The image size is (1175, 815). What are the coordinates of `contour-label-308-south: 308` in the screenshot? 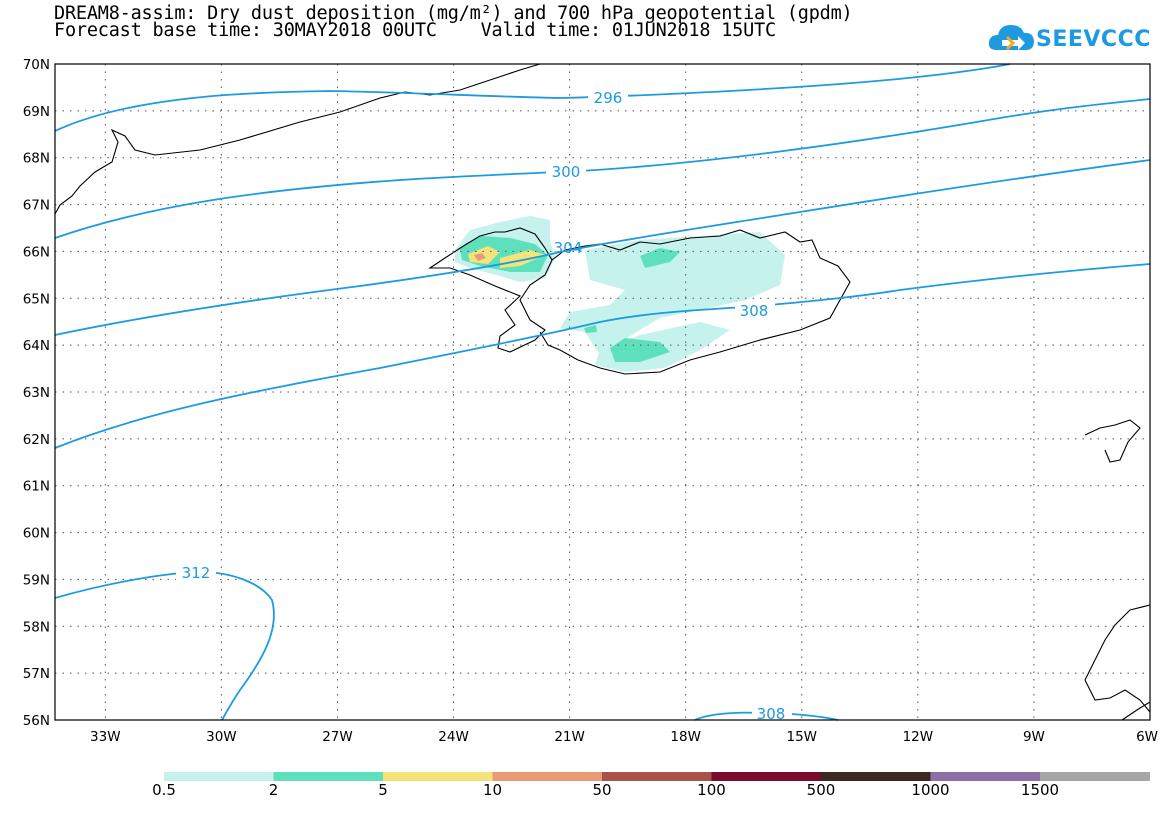 It's located at (771, 714).